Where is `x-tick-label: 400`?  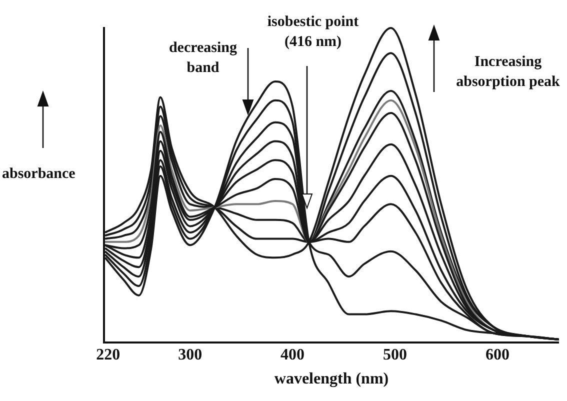
x-tick-label: 400 is located at coordinates (292, 355).